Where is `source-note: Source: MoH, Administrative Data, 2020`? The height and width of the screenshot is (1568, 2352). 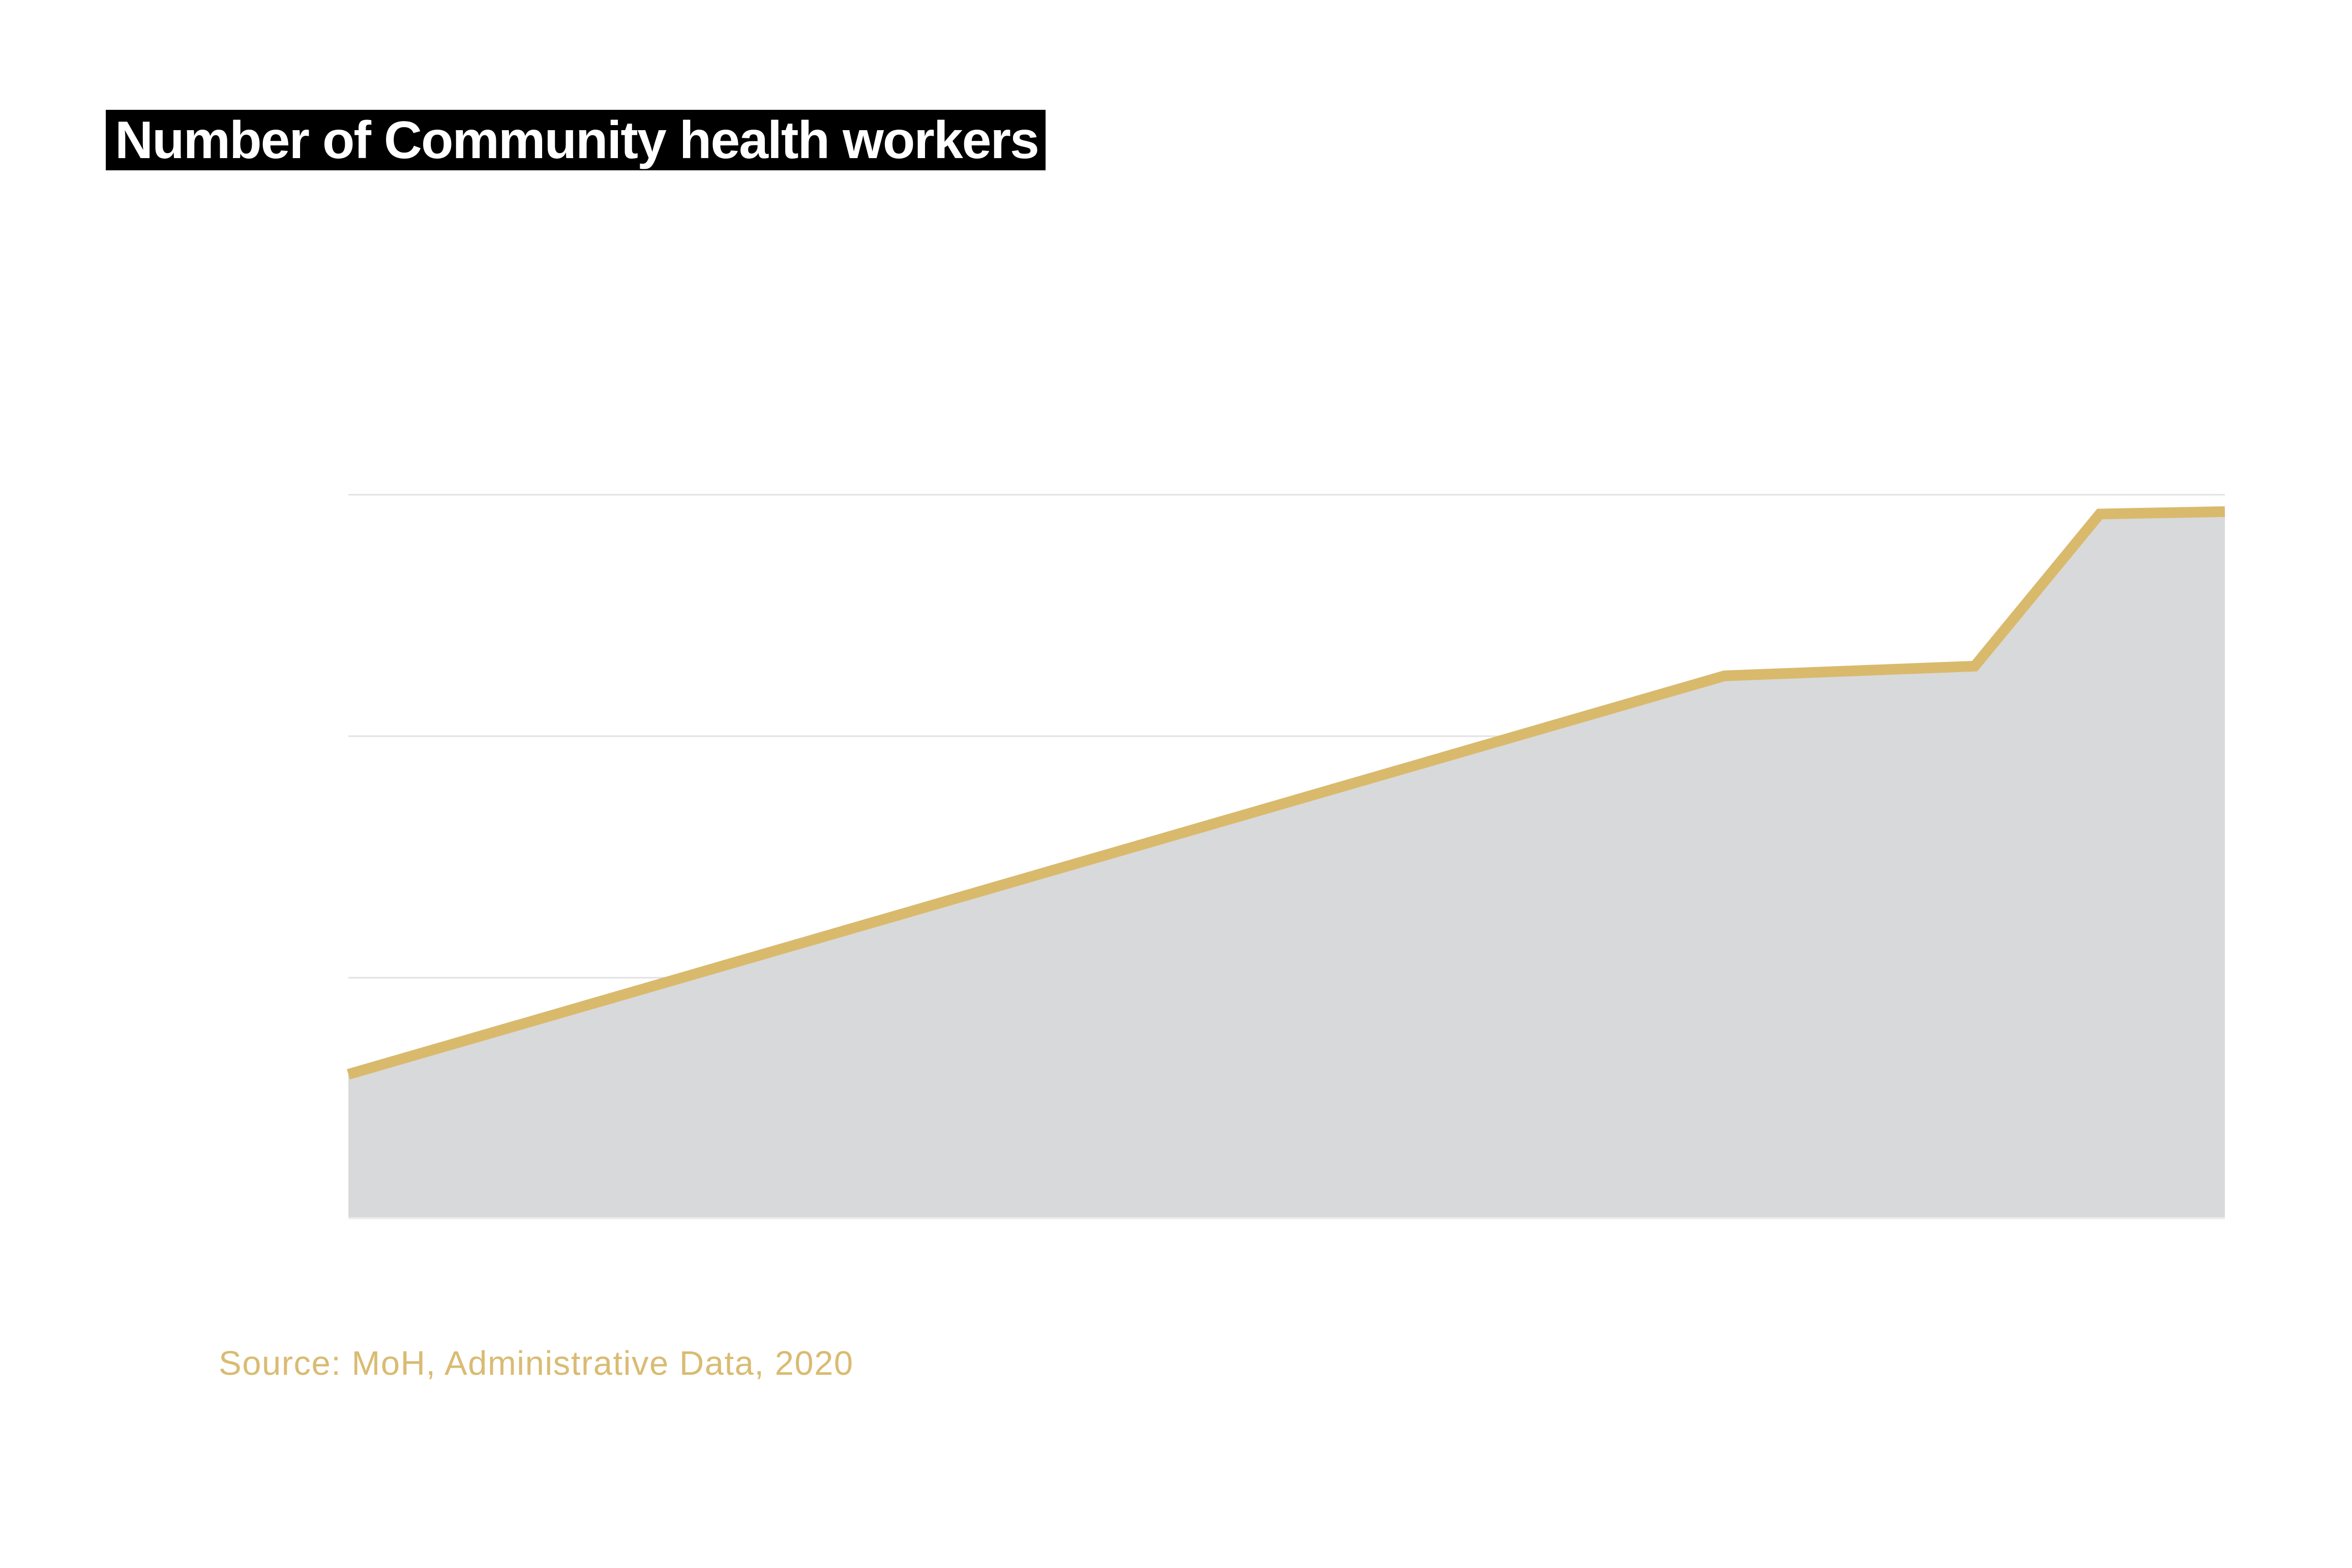 source-note: Source: MoH, Administrative Data, 2020 is located at coordinates (536, 1363).